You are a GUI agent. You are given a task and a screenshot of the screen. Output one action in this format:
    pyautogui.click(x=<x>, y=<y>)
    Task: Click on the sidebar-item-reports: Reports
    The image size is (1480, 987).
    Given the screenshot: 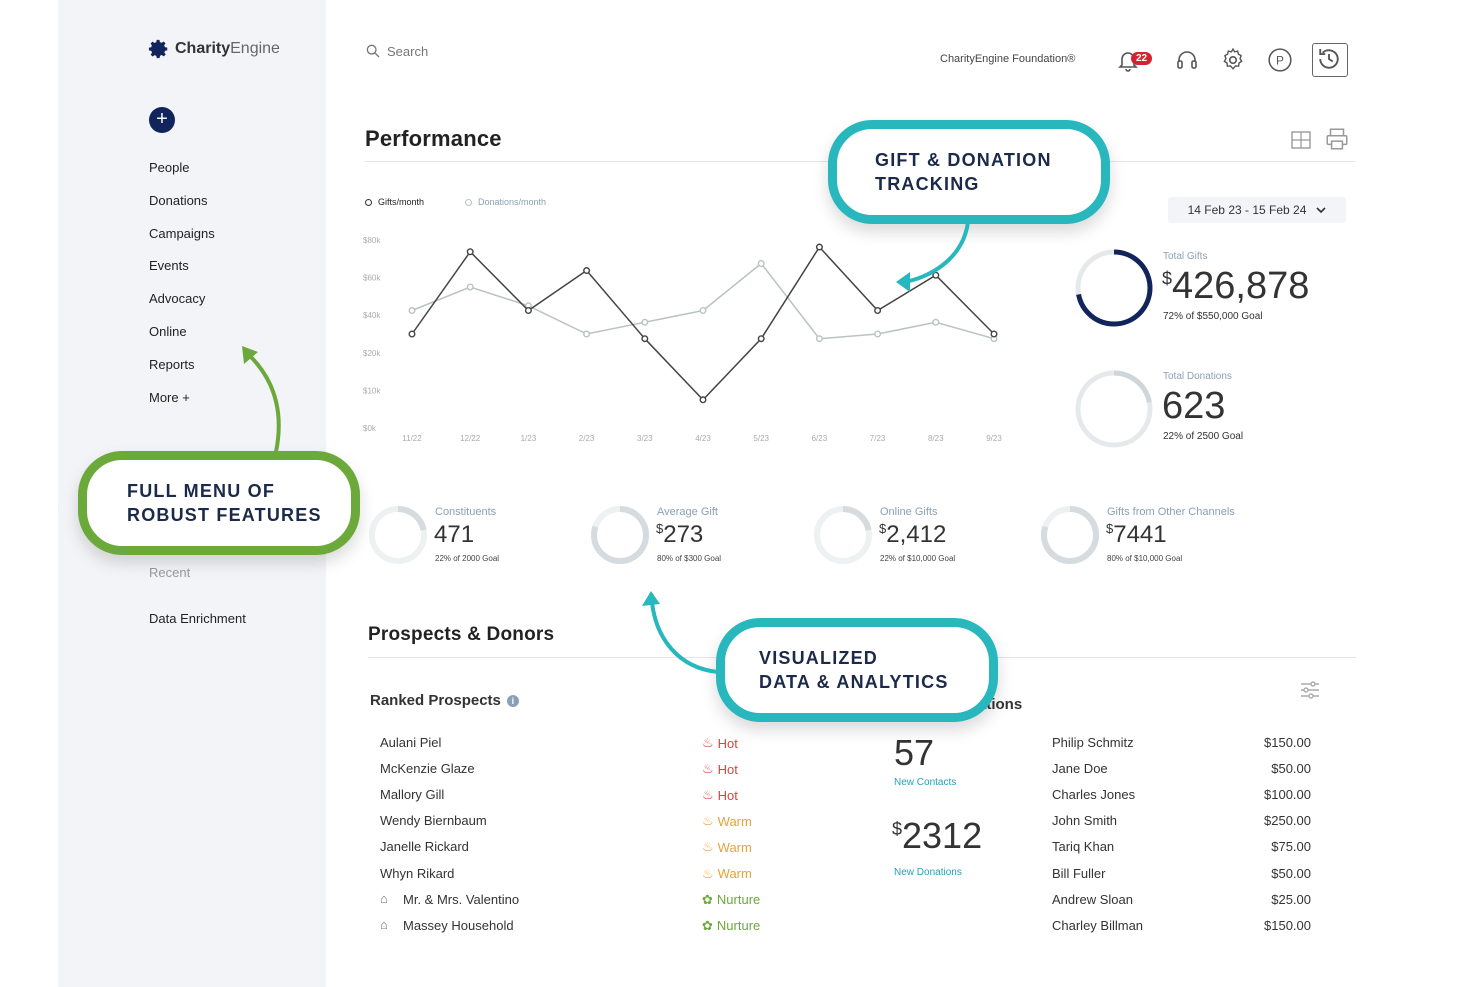 What is the action you would take?
    pyautogui.click(x=172, y=364)
    